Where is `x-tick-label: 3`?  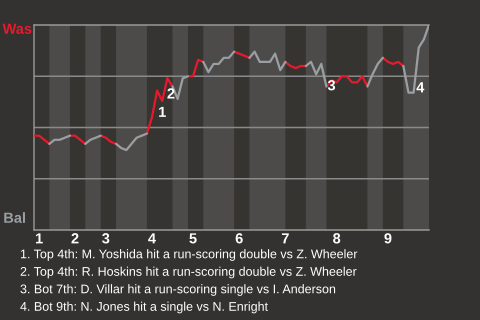
x-tick-label: 3 is located at coordinates (106, 238).